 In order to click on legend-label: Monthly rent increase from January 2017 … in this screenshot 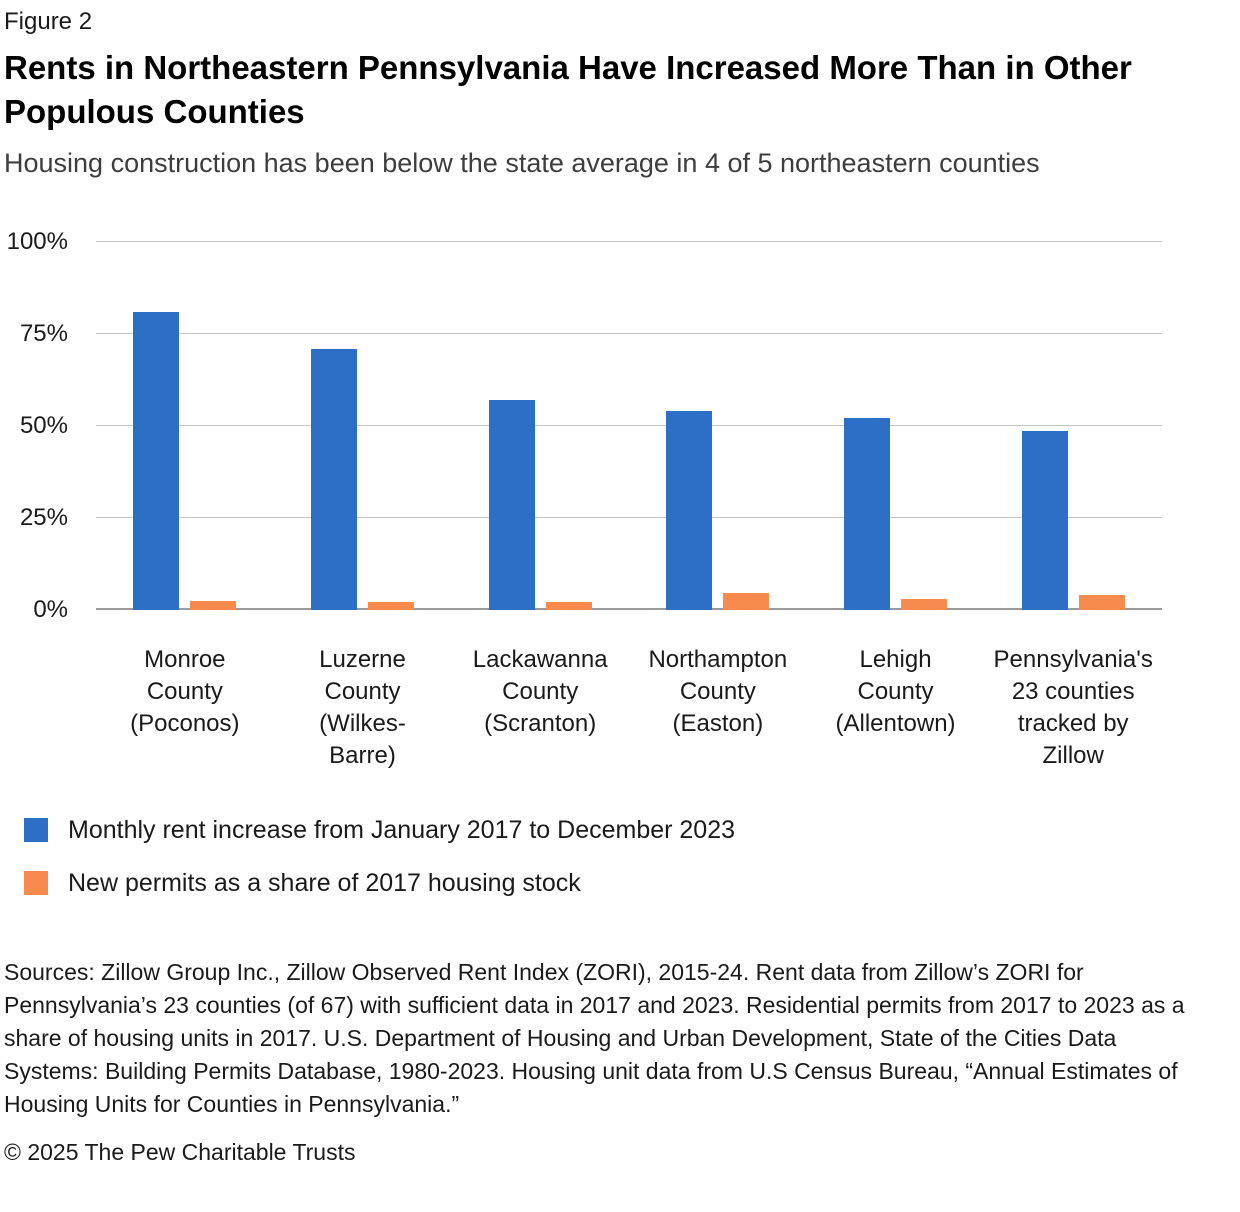, I will do `click(402, 829)`.